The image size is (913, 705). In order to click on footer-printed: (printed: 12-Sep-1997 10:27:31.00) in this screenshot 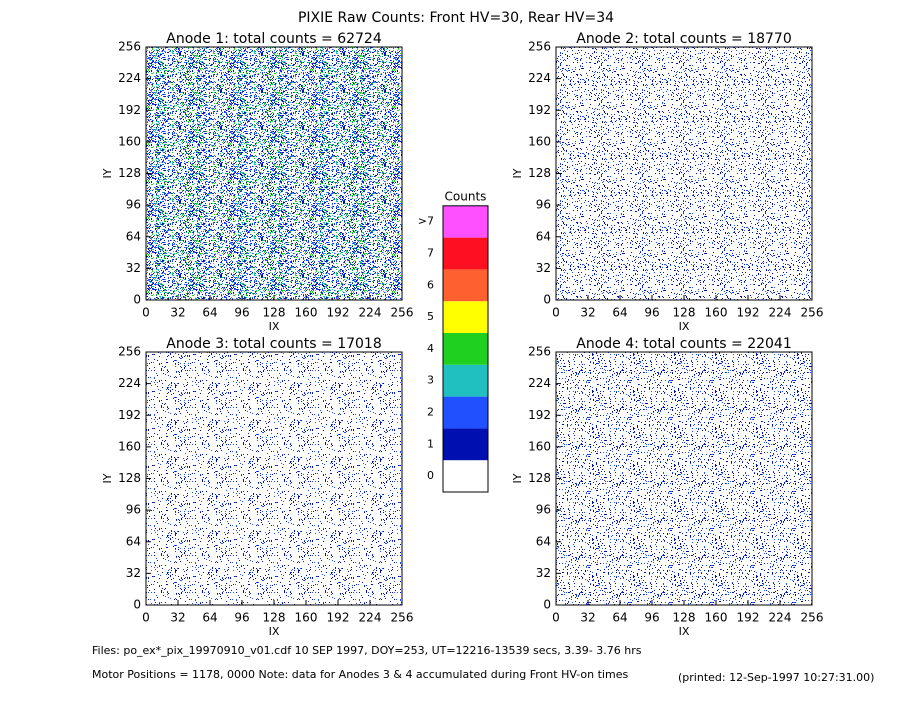, I will do `click(776, 677)`.